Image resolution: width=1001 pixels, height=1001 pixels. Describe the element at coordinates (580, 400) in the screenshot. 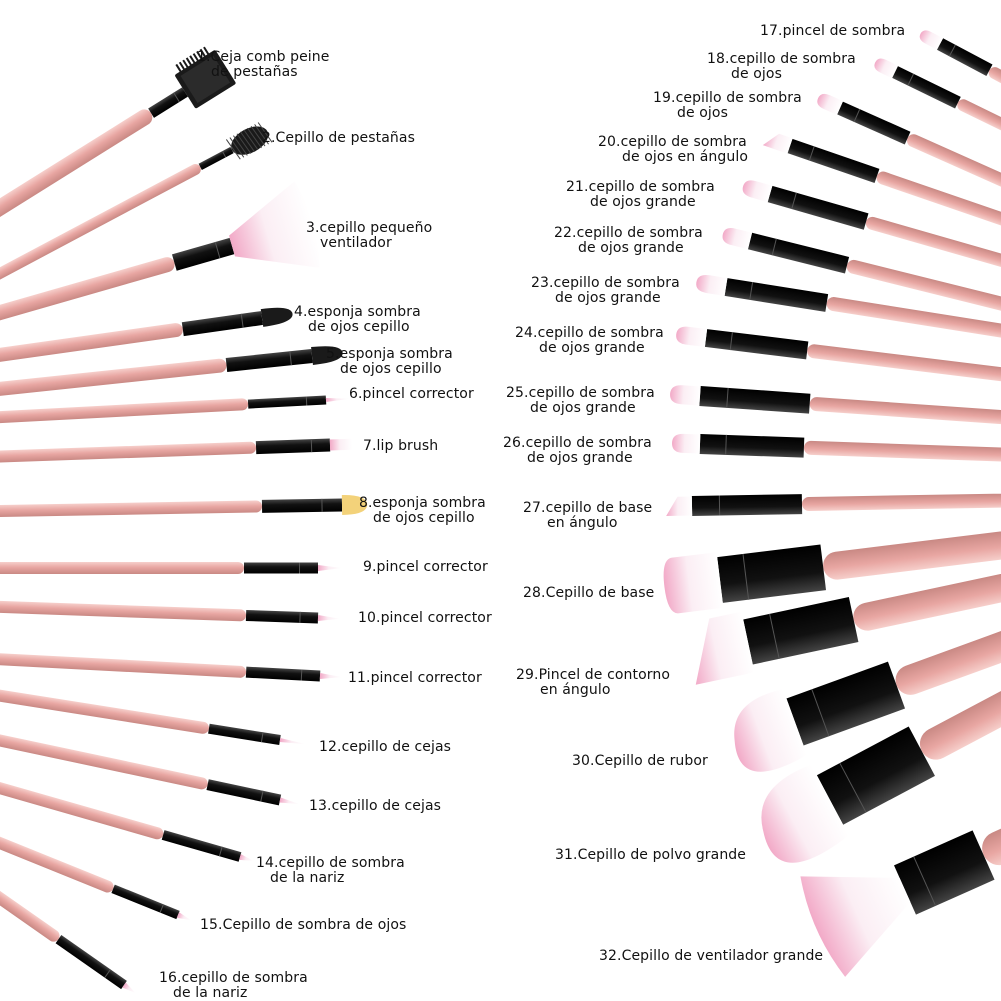

I see `brush-label-25: 25.cepillo de sombra de ojos grande` at that location.